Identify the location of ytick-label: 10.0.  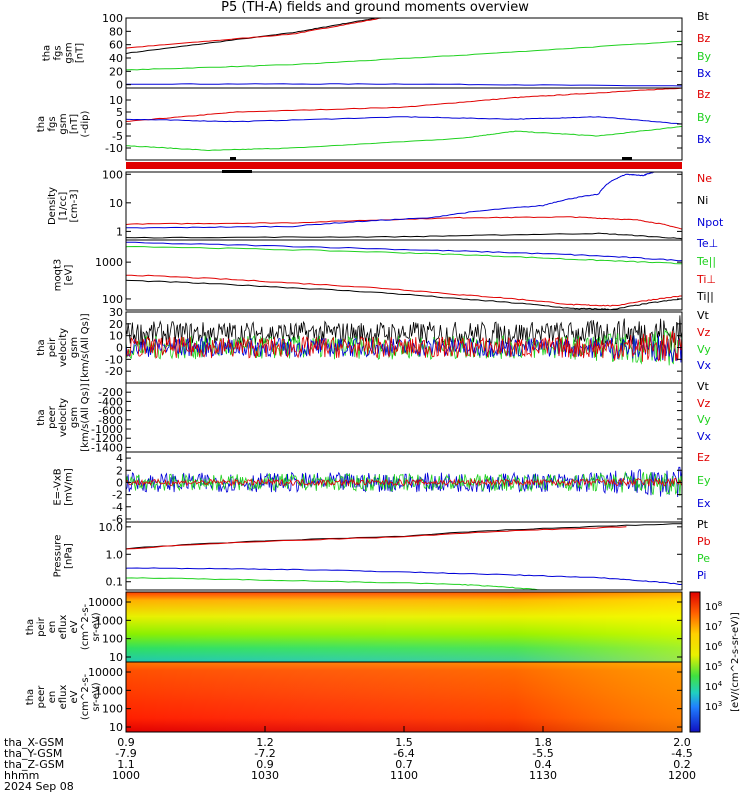
(111, 527).